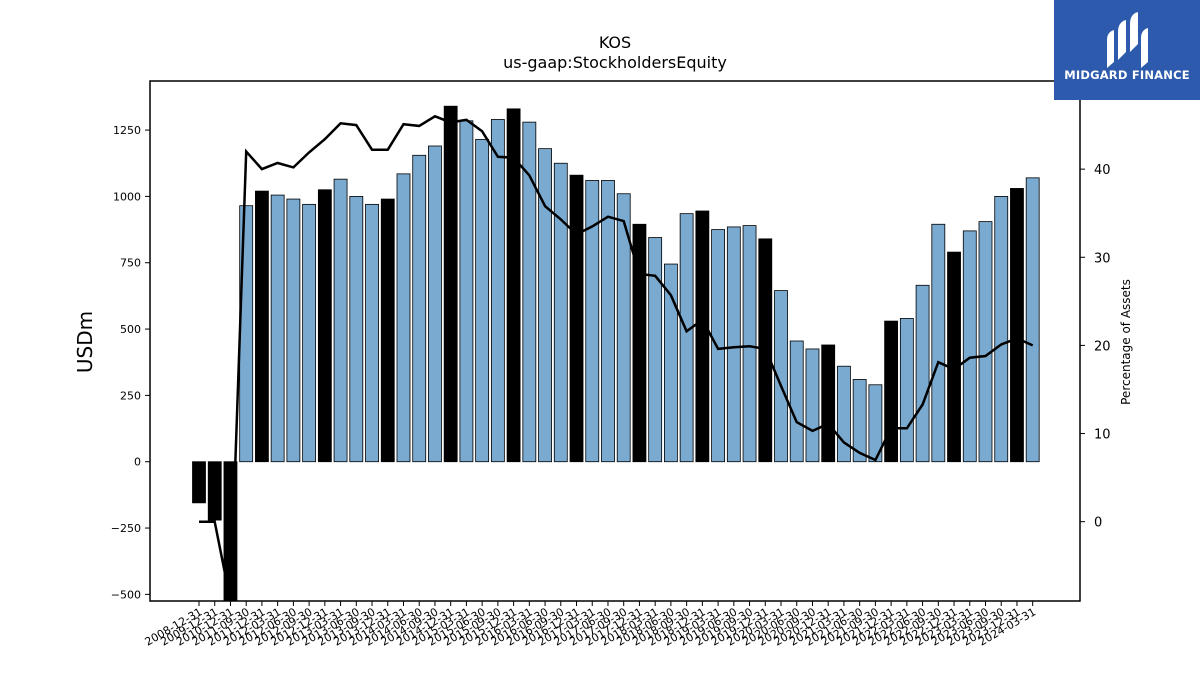  I want to click on brand-logo: MIDGARD FINANCE, so click(1127, 50).